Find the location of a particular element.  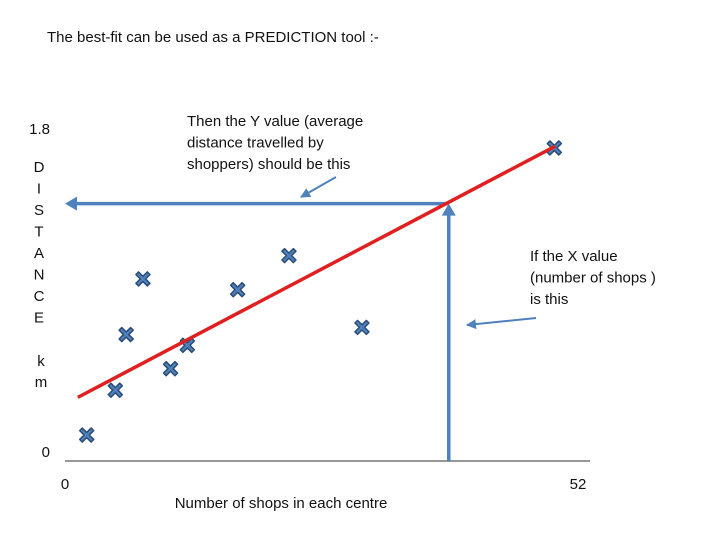

y-axis-unit: m is located at coordinates (41, 382).